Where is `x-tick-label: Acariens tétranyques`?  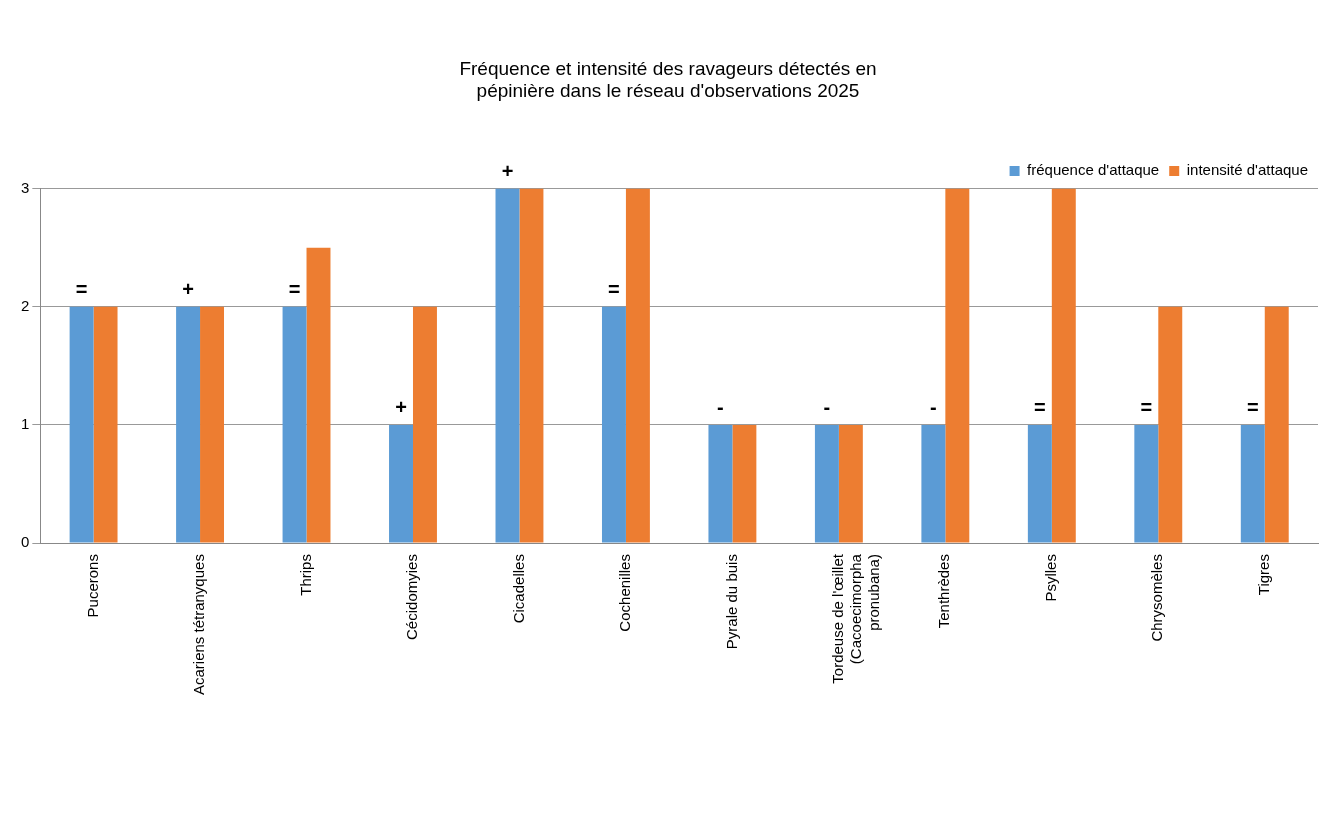 x-tick-label: Acariens tétranyques is located at coordinates (199, 625).